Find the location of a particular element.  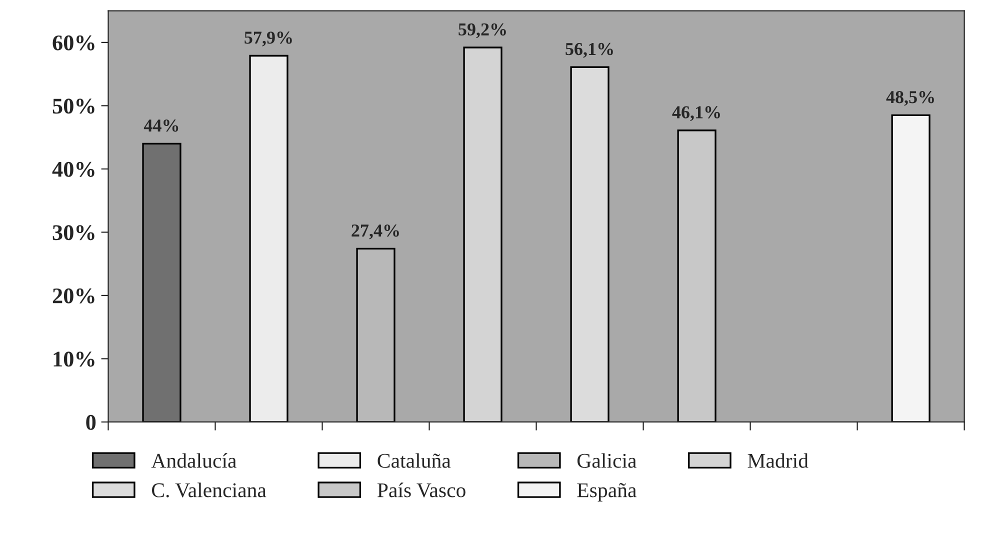

y-tick-label: 40% is located at coordinates (73, 169).